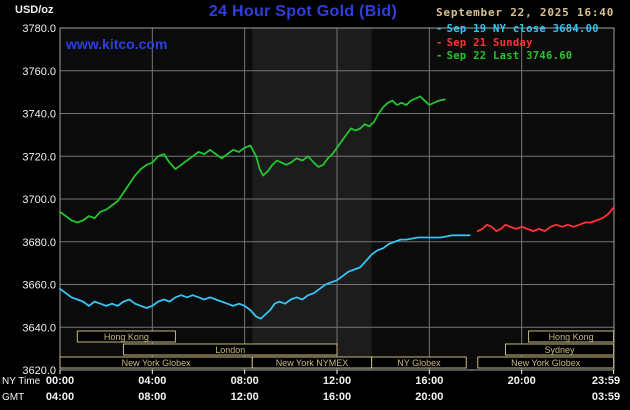  Describe the element at coordinates (152, 381) in the screenshot. I see `x-tick-label-ny: 04:00` at that location.